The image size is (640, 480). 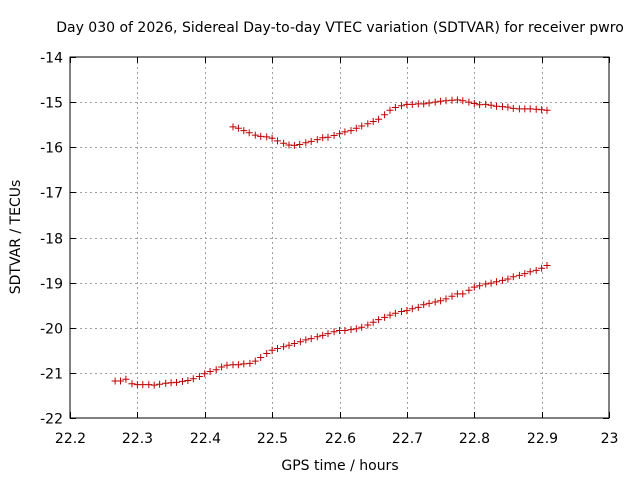 What do you see at coordinates (51, 149) in the screenshot?
I see `y-tick-label: -16` at bounding box center [51, 149].